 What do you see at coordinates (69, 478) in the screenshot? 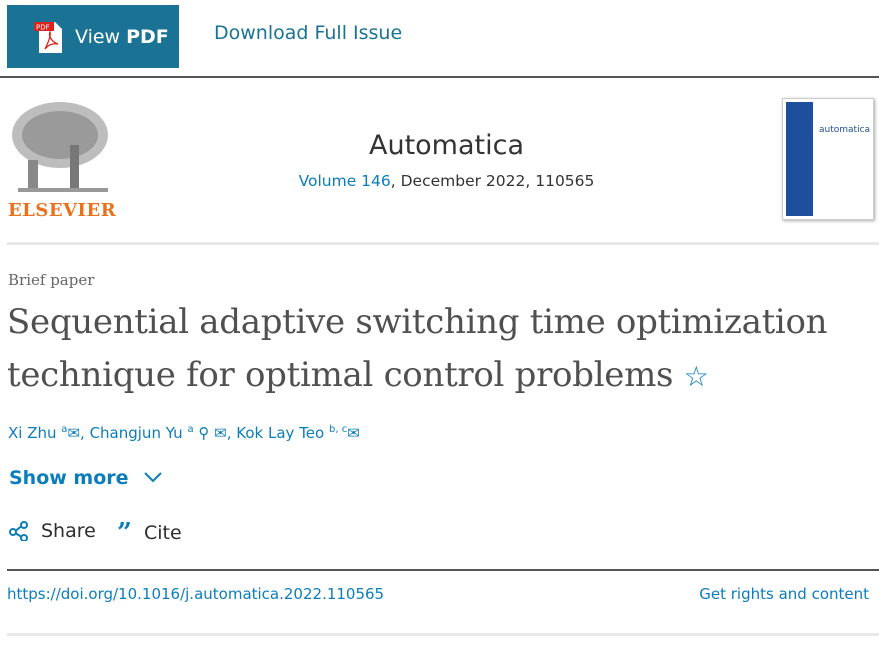
I see `show-more-label: Show more` at bounding box center [69, 478].